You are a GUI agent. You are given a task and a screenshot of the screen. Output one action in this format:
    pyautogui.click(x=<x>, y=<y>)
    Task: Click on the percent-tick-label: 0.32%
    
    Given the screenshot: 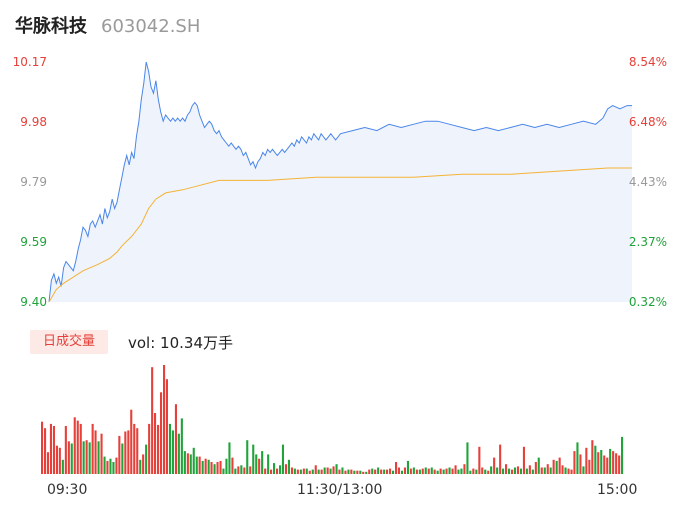 What is the action you would take?
    pyautogui.click(x=647, y=302)
    